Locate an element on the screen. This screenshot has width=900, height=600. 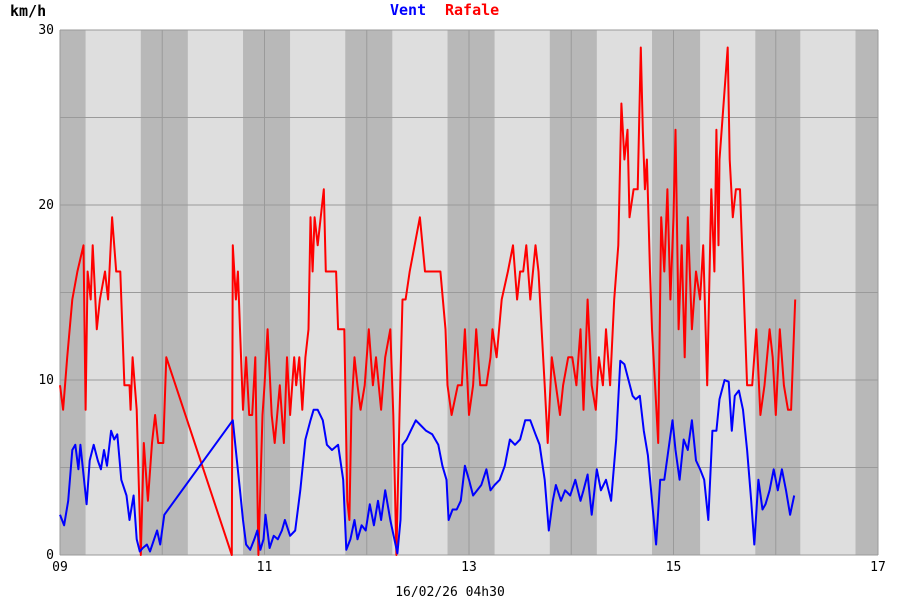
x-tick-label: 15 is located at coordinates (674, 567).